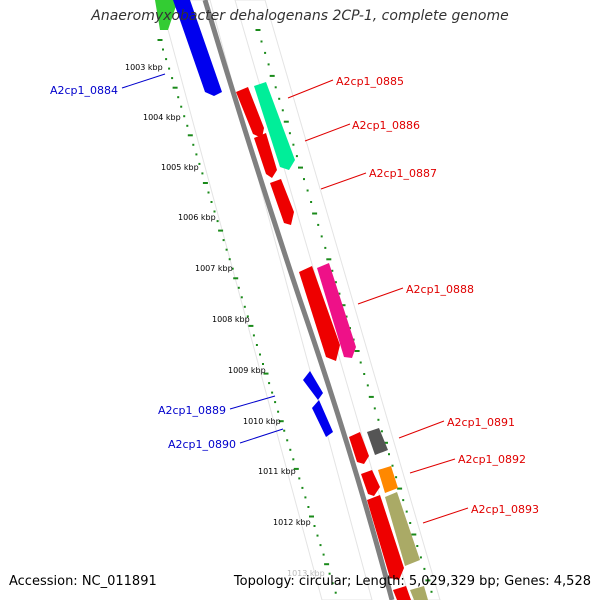 This screenshot has height=600, width=600. Describe the element at coordinates (277, 471) in the screenshot. I see `scale-label-1011: 1011 kbp` at that location.